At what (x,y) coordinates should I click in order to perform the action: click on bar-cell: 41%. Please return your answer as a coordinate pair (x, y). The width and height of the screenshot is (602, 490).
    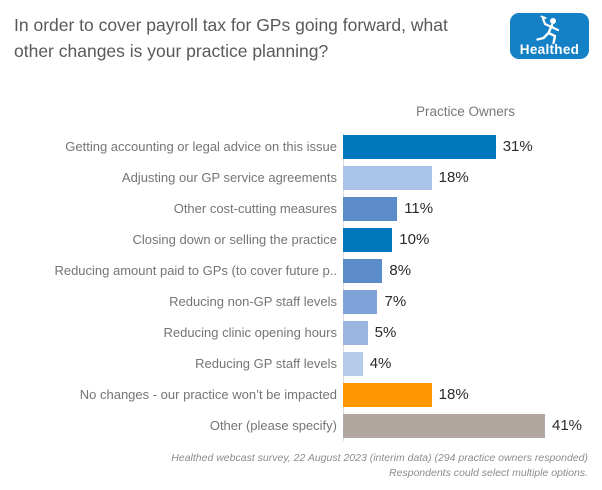
    Looking at the image, I should click on (472, 425).